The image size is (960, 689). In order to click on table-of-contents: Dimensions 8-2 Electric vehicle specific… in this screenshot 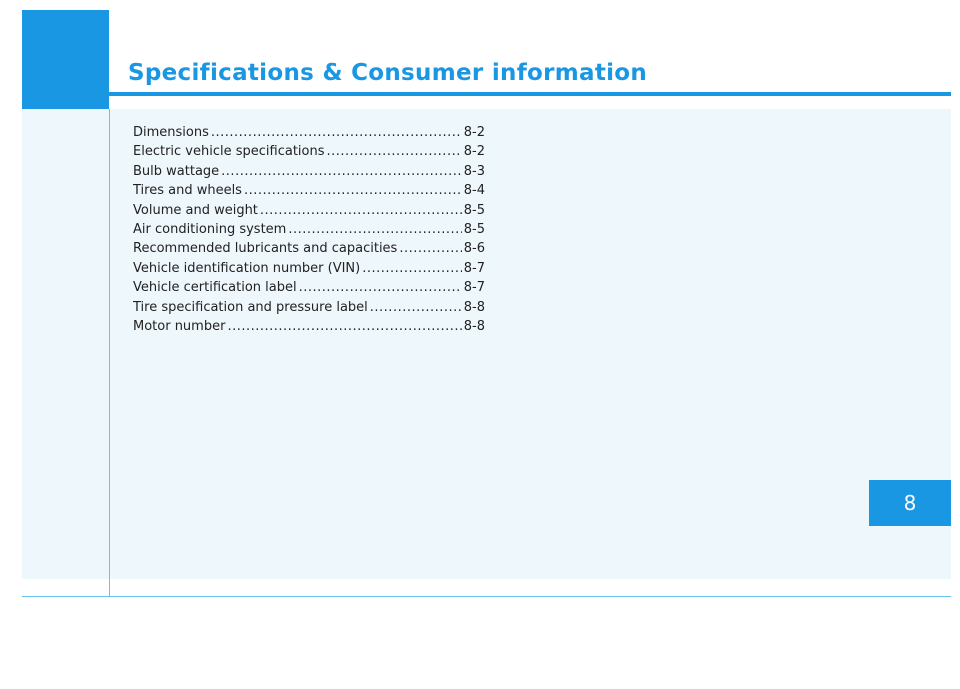, I will do `click(309, 231)`.